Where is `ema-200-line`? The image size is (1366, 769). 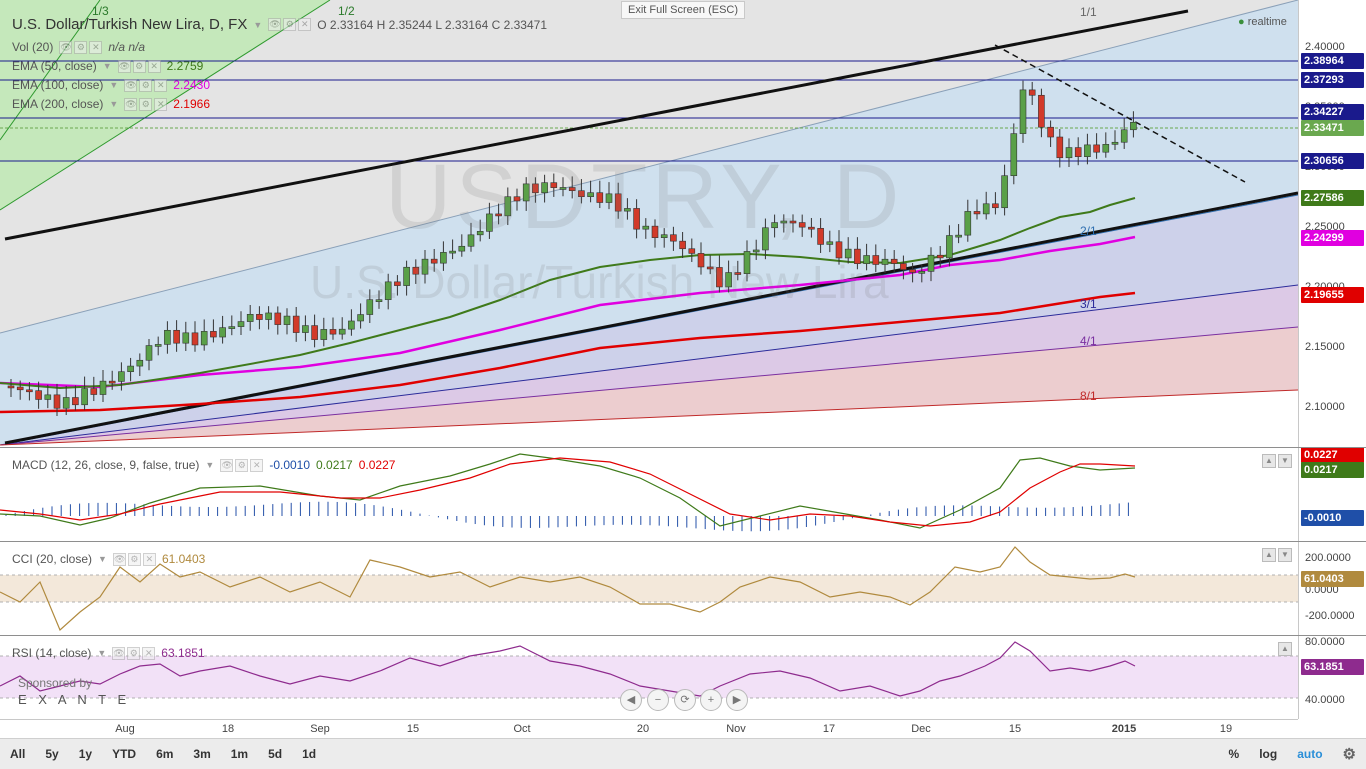 ema-200-line is located at coordinates (568, 352).